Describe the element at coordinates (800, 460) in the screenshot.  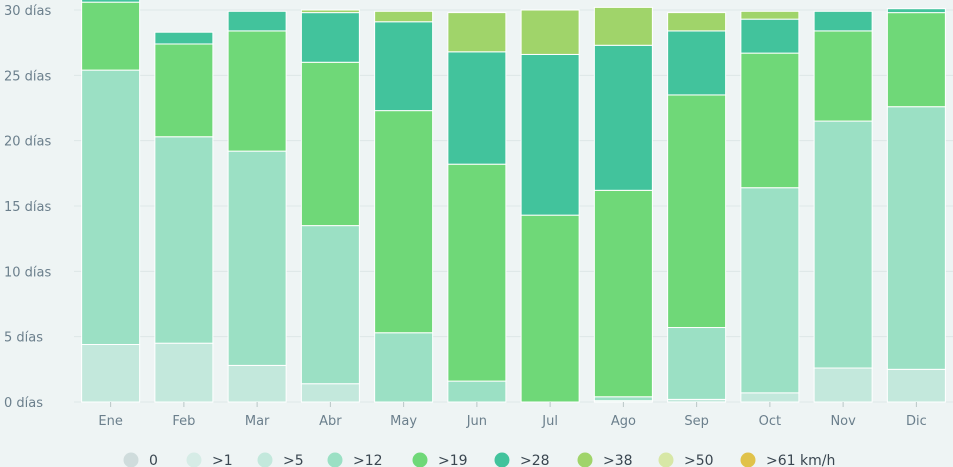
I see `legend-label: >61 km/h` at that location.